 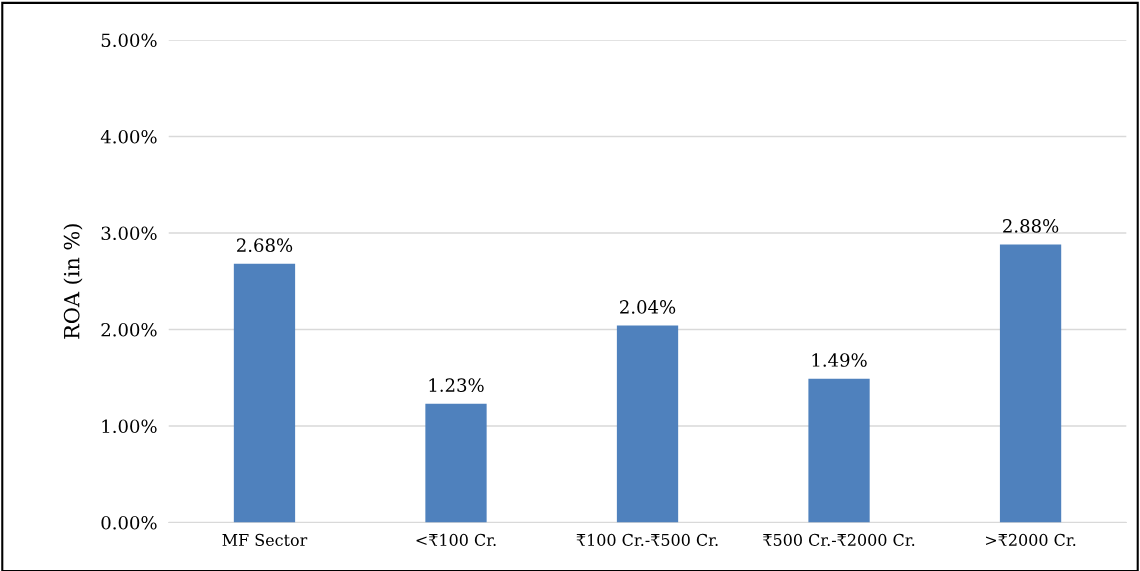 What do you see at coordinates (129, 233) in the screenshot?
I see `y-tick-label: 3.00%` at bounding box center [129, 233].